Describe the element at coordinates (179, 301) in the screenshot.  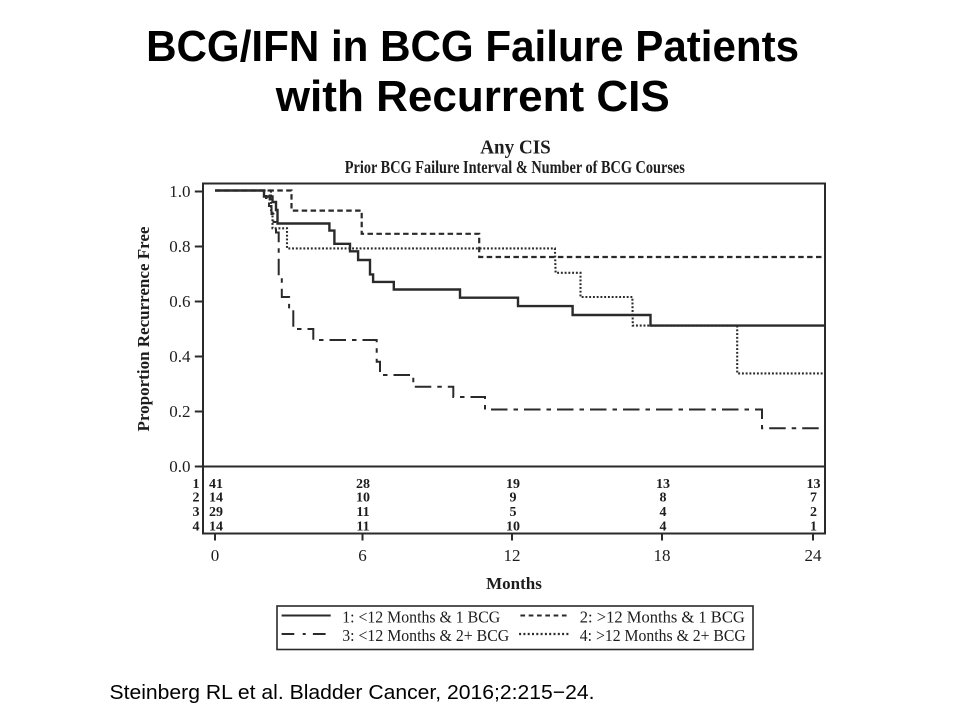
I see `svg-text: 0.6` at that location.